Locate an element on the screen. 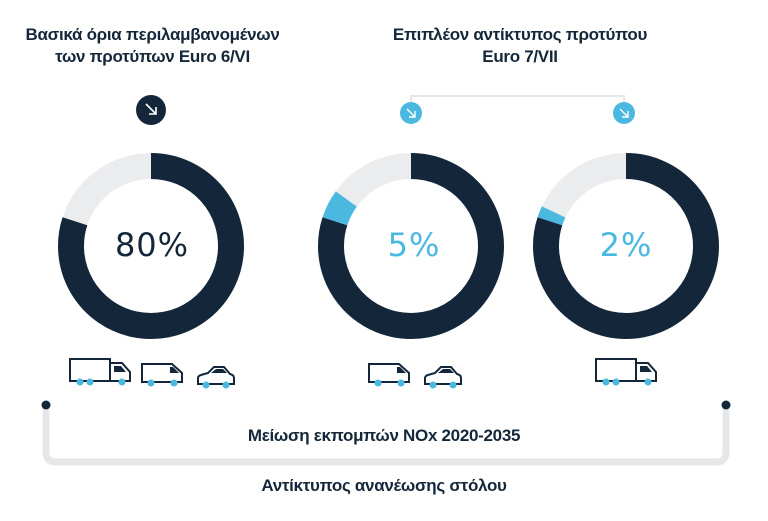  bracket-endpoint-left is located at coordinates (46, 405).